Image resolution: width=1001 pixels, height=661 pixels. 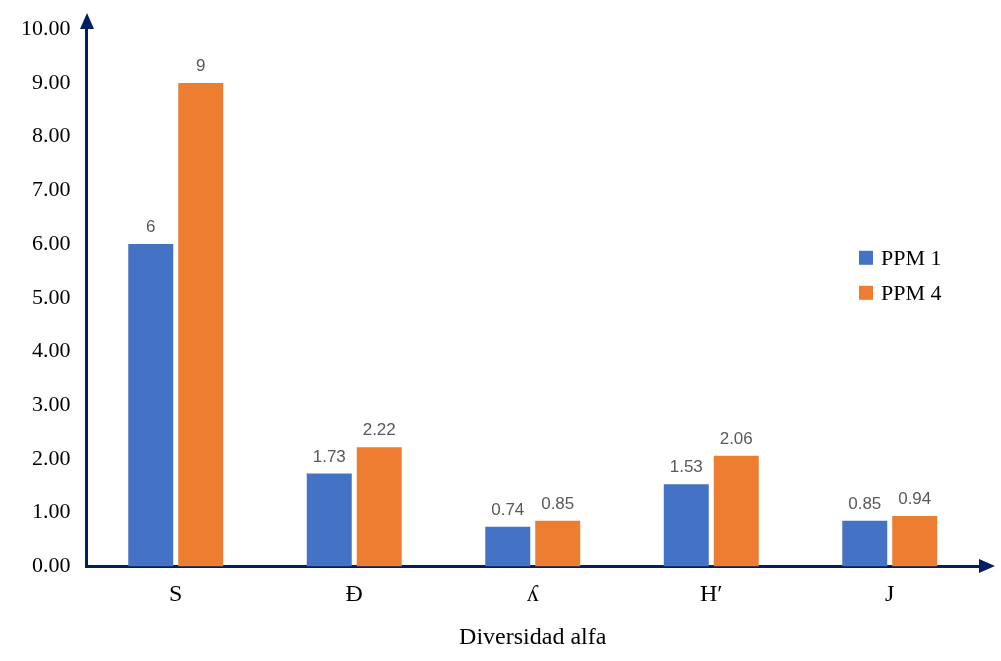 I want to click on x-tick-label: ʎ, so click(x=532, y=593).